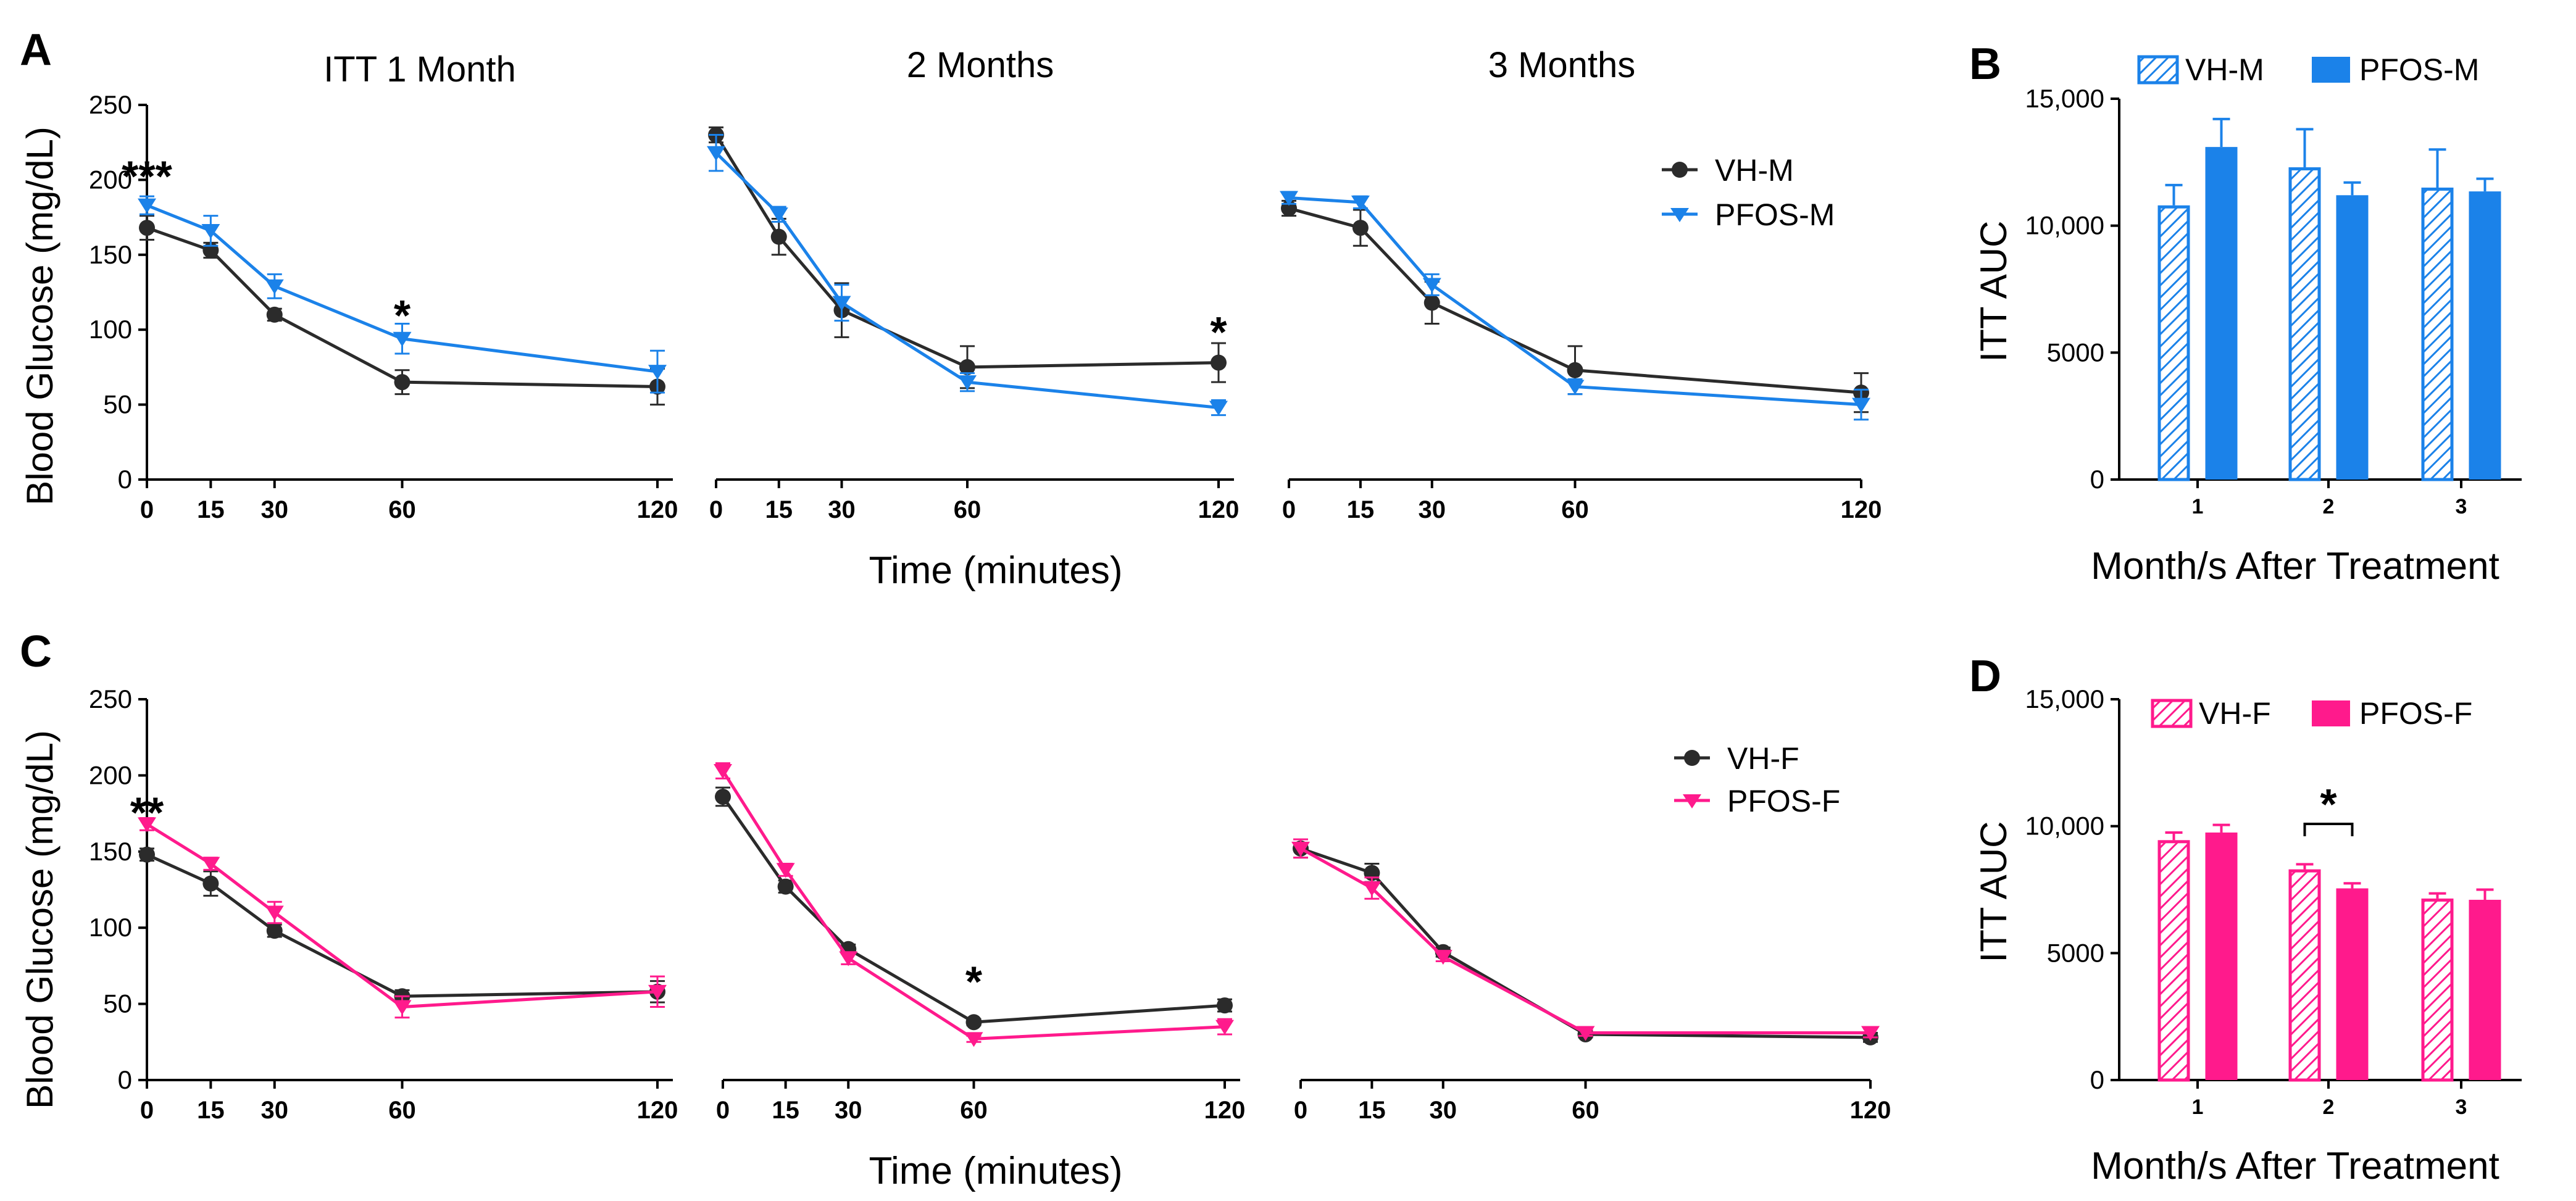 The image size is (2576, 1201). What do you see at coordinates (1993, 291) in the screenshot?
I see `ylabel-b: ITT AUC` at bounding box center [1993, 291].